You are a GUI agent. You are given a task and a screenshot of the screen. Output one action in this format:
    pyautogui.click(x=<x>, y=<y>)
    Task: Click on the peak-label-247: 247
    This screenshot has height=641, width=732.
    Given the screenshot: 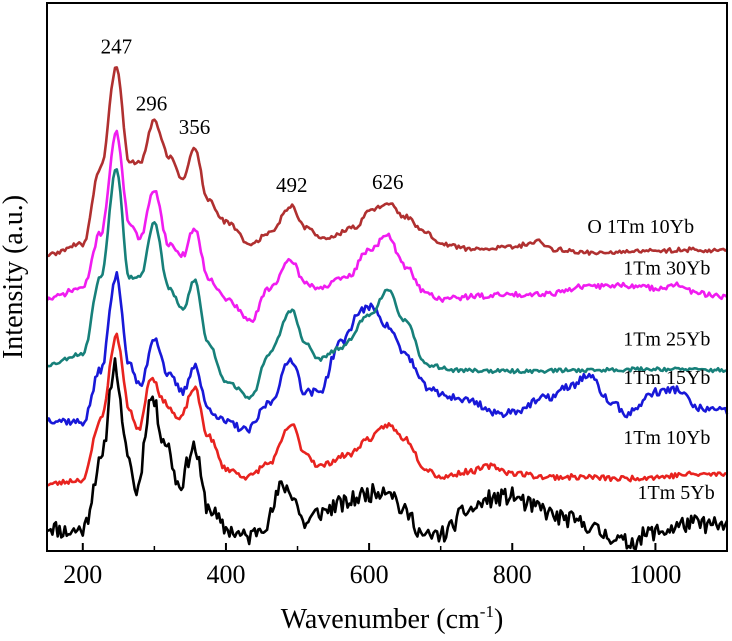 What is the action you would take?
    pyautogui.click(x=117, y=47)
    